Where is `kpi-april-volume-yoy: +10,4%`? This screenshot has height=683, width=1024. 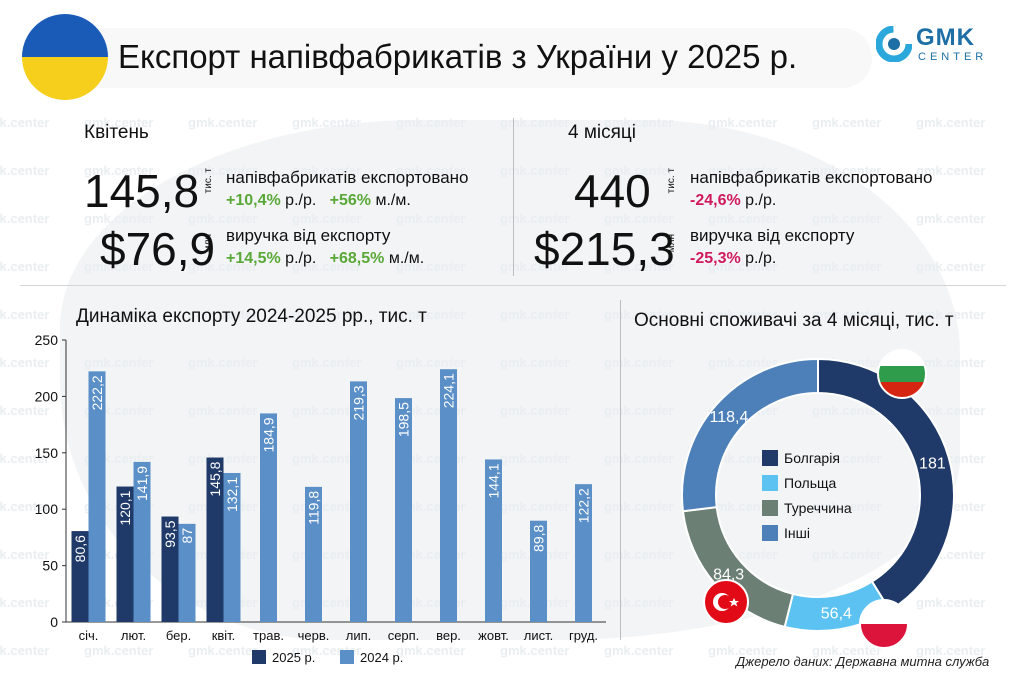
kpi-april-volume-yoy: +10,4% is located at coordinates (253, 200).